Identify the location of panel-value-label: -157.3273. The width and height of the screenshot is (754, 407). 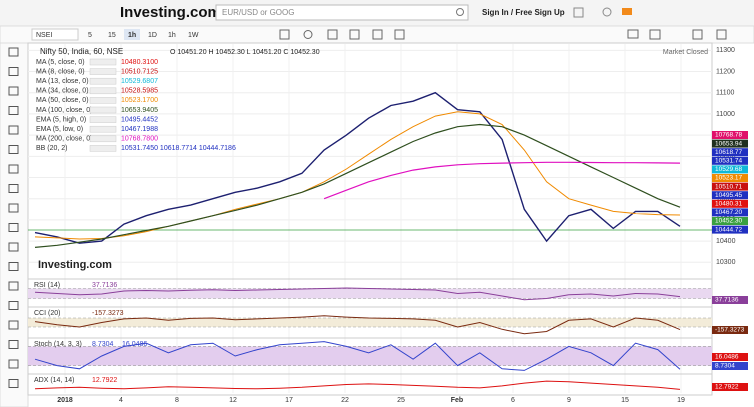
(730, 330).